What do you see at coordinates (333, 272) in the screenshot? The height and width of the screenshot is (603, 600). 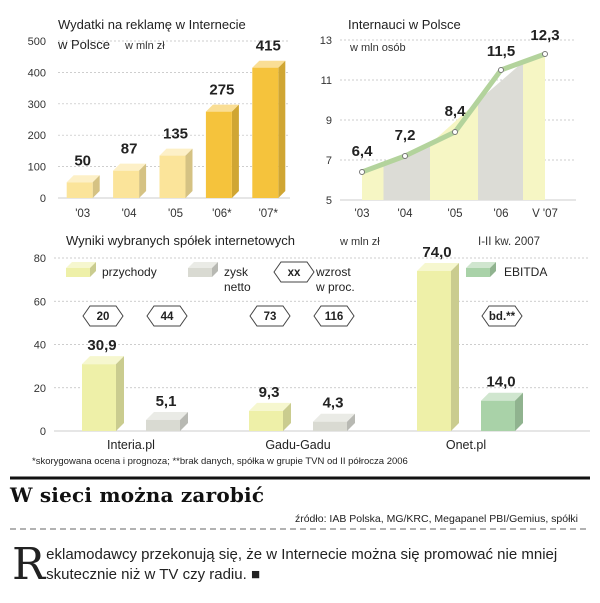 I see `legend-wzrost-line1: wzrost` at bounding box center [333, 272].